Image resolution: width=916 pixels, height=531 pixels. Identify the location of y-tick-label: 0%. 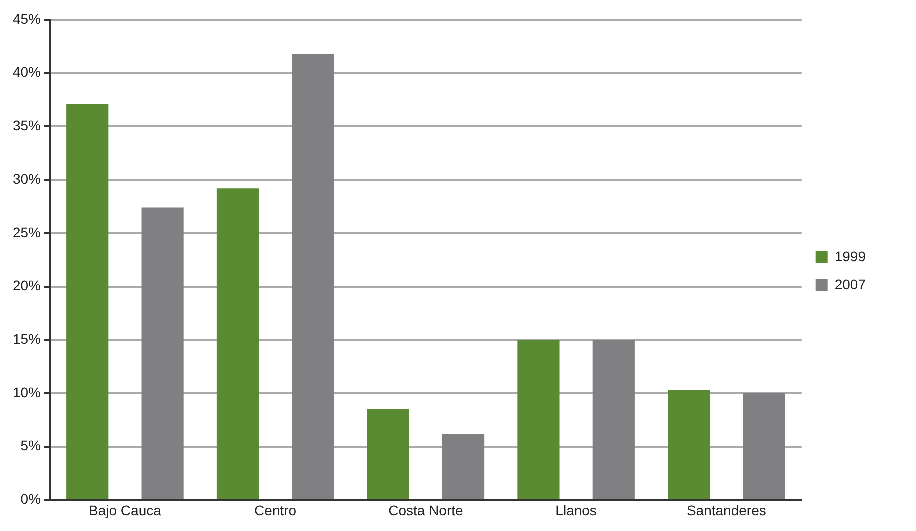
(31, 499).